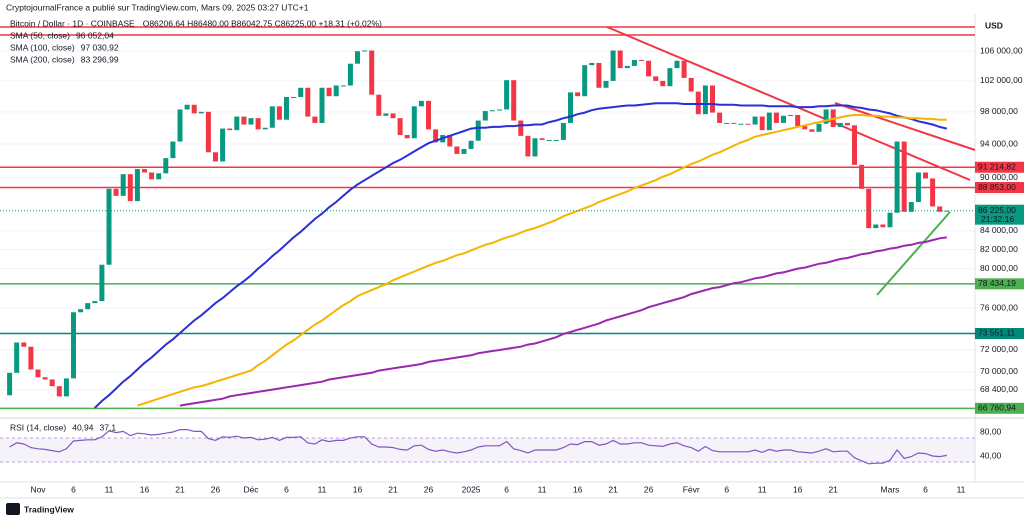  What do you see at coordinates (13, 509) in the screenshot?
I see `logo` at bounding box center [13, 509].